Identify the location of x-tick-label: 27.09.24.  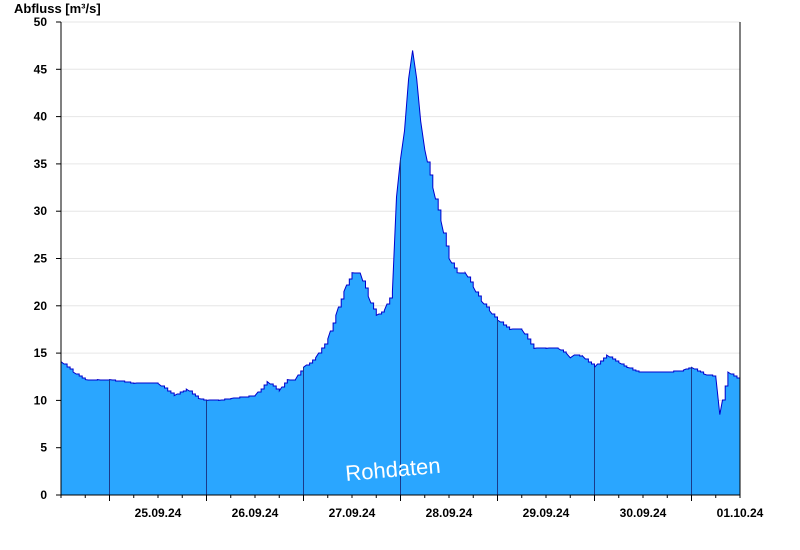
(352, 513).